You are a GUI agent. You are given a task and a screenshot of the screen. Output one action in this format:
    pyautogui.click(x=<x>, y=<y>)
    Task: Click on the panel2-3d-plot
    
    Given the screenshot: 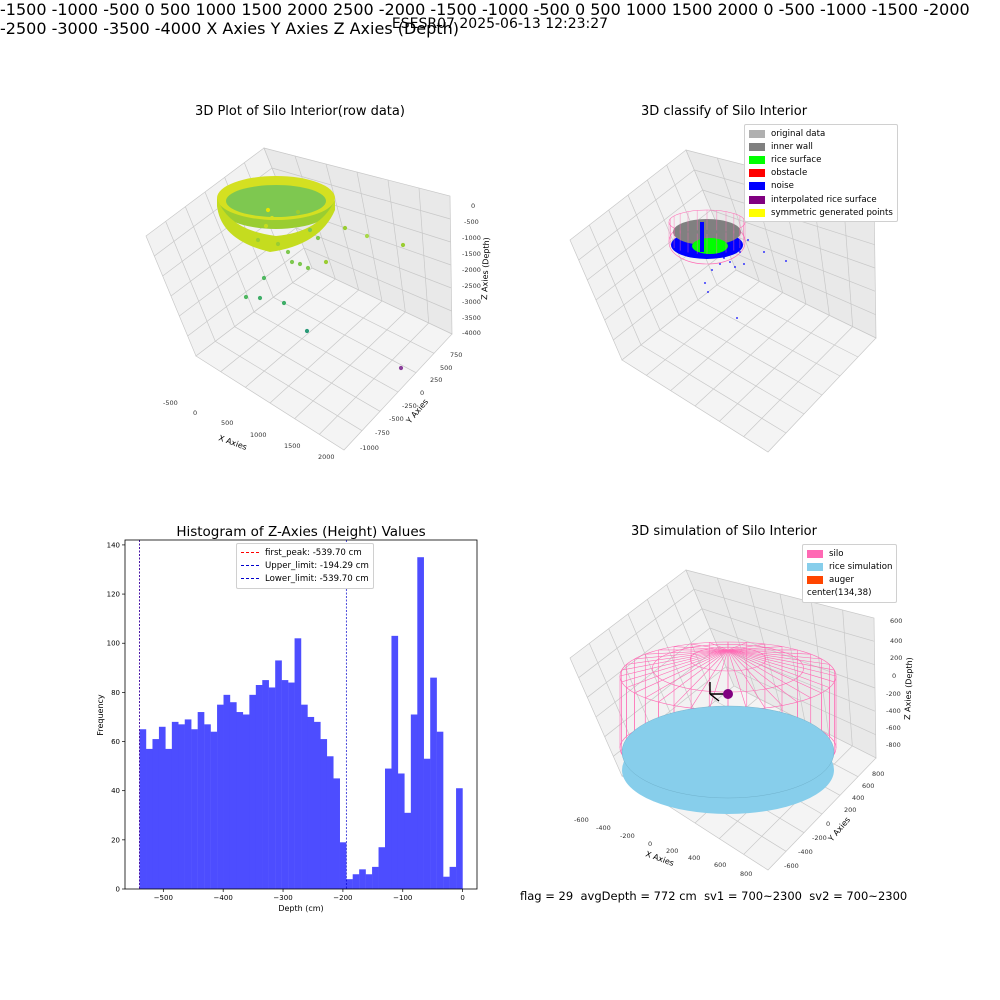 What is the action you would take?
    pyautogui.click(x=723, y=301)
    